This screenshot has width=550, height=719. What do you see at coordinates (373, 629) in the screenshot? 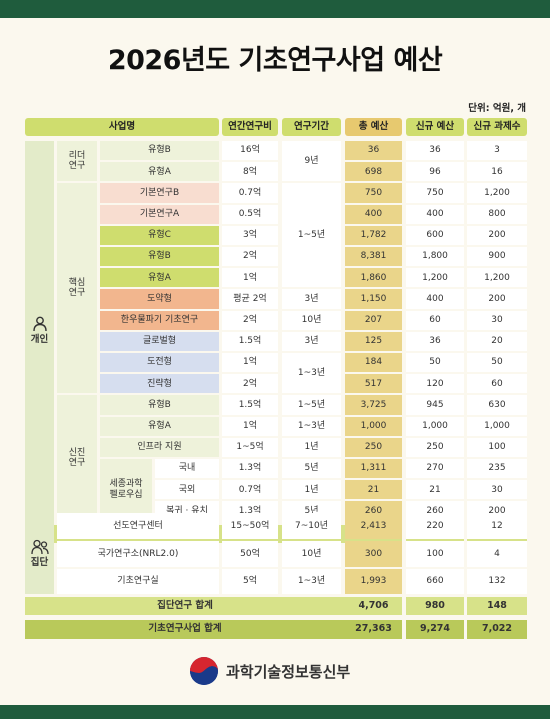
I see `grand-total-total: 27,363` at bounding box center [373, 629].